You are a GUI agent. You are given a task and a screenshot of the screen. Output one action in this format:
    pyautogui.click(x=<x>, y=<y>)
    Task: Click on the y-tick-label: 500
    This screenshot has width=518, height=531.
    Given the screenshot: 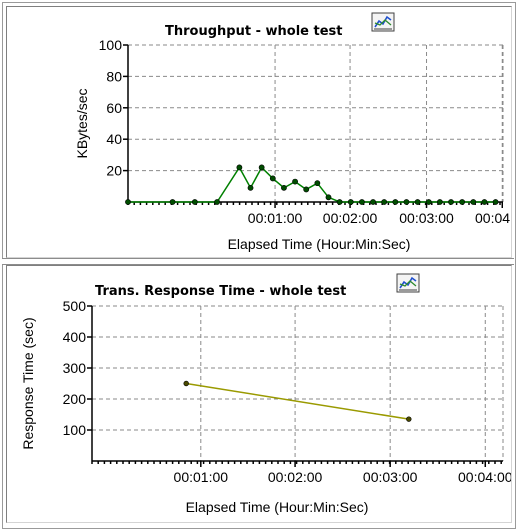 What is the action you would take?
    pyautogui.click(x=75, y=306)
    